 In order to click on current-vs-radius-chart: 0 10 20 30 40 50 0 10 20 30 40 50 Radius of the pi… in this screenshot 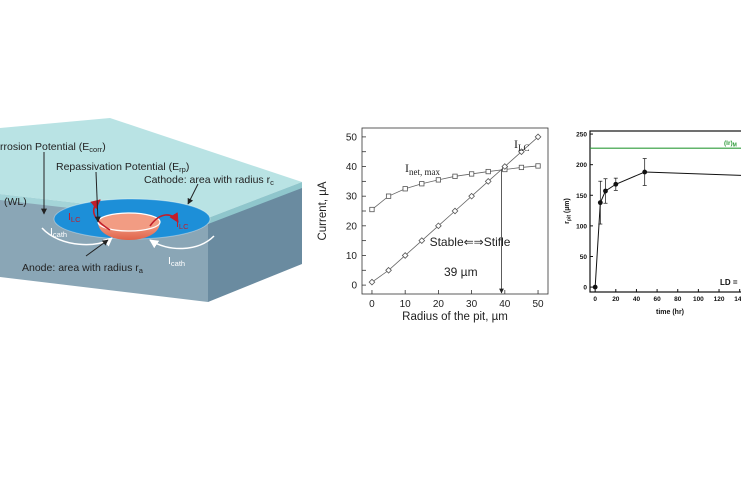, I will do `click(433, 225)`.